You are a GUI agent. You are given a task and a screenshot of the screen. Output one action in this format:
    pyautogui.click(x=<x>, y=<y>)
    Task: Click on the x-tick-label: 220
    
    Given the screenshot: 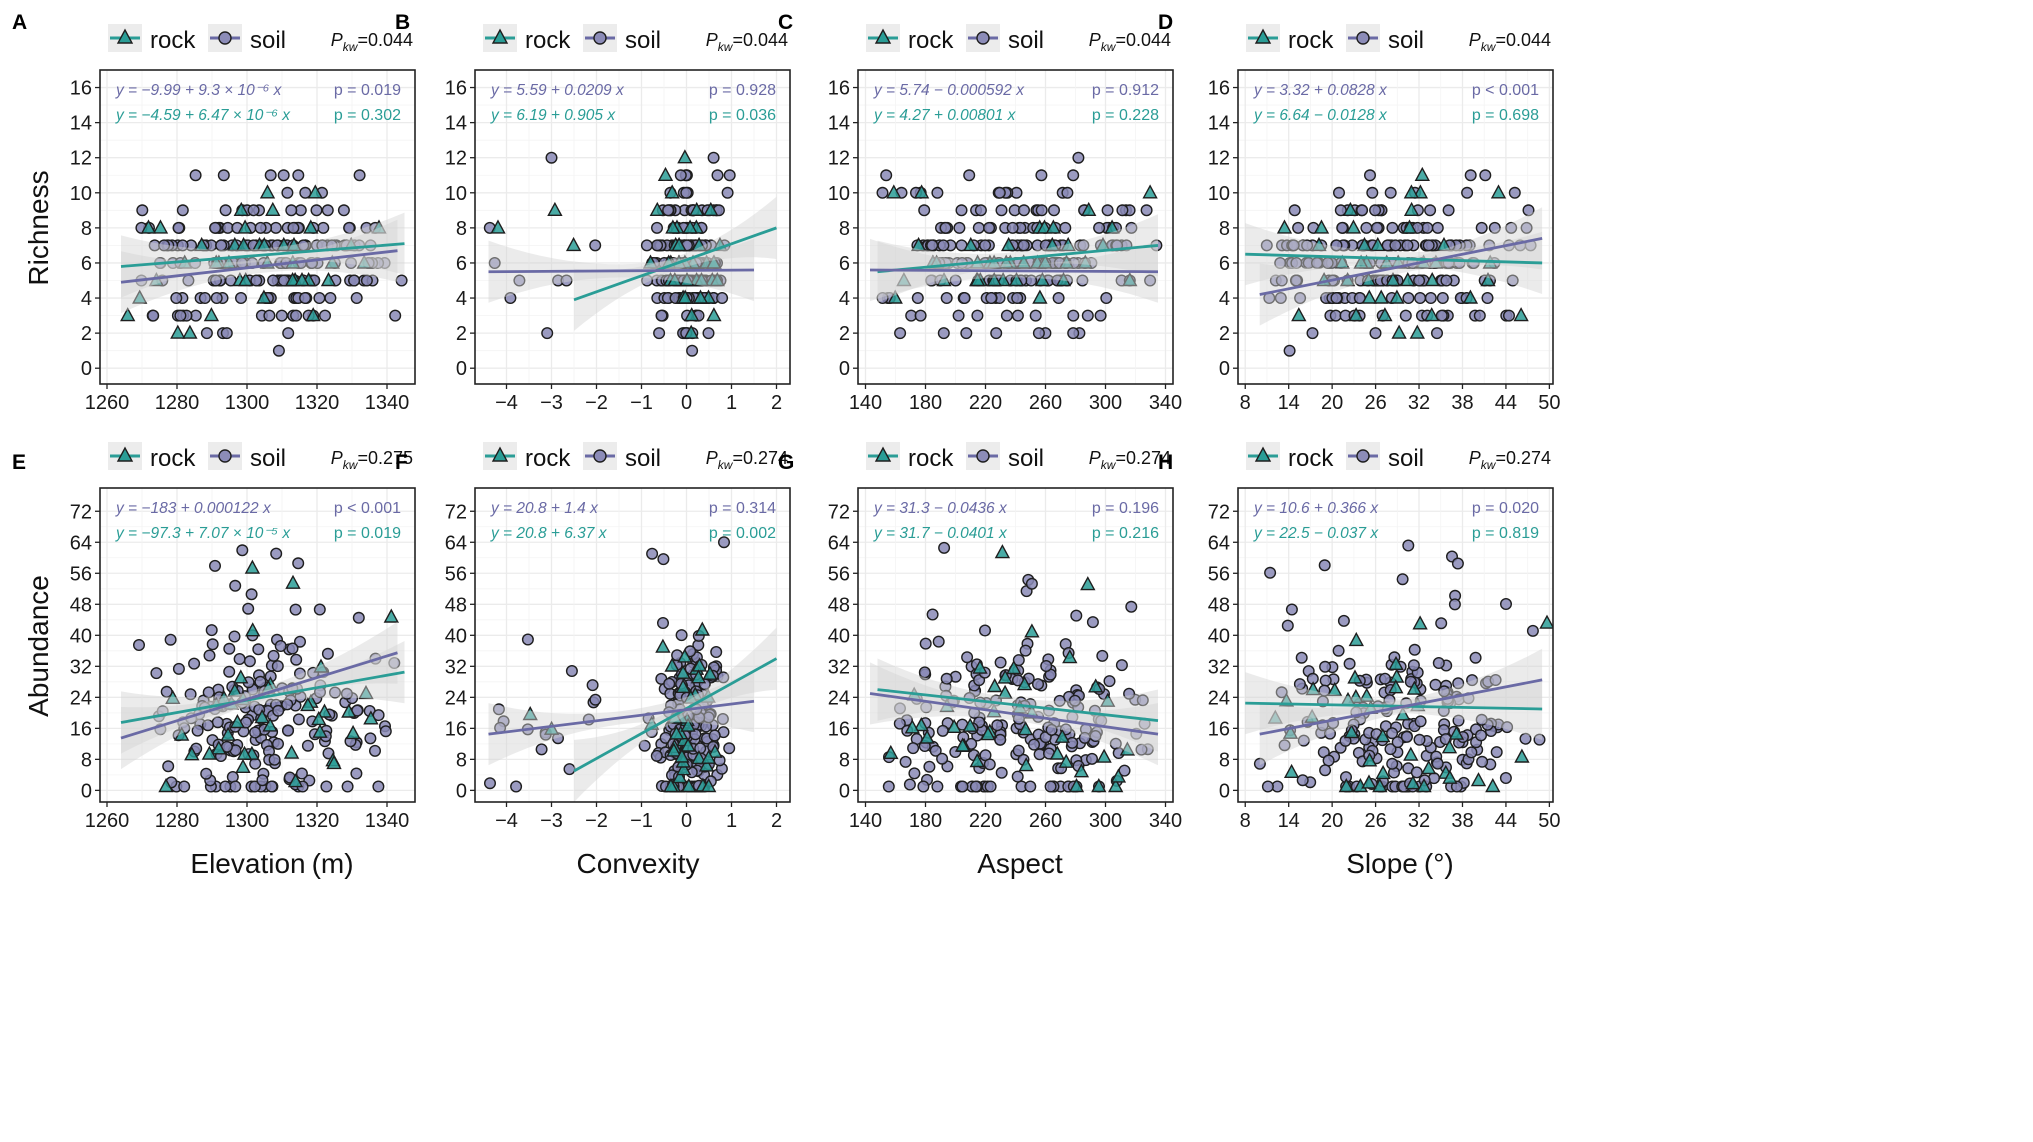 What is the action you would take?
    pyautogui.click(x=985, y=821)
    